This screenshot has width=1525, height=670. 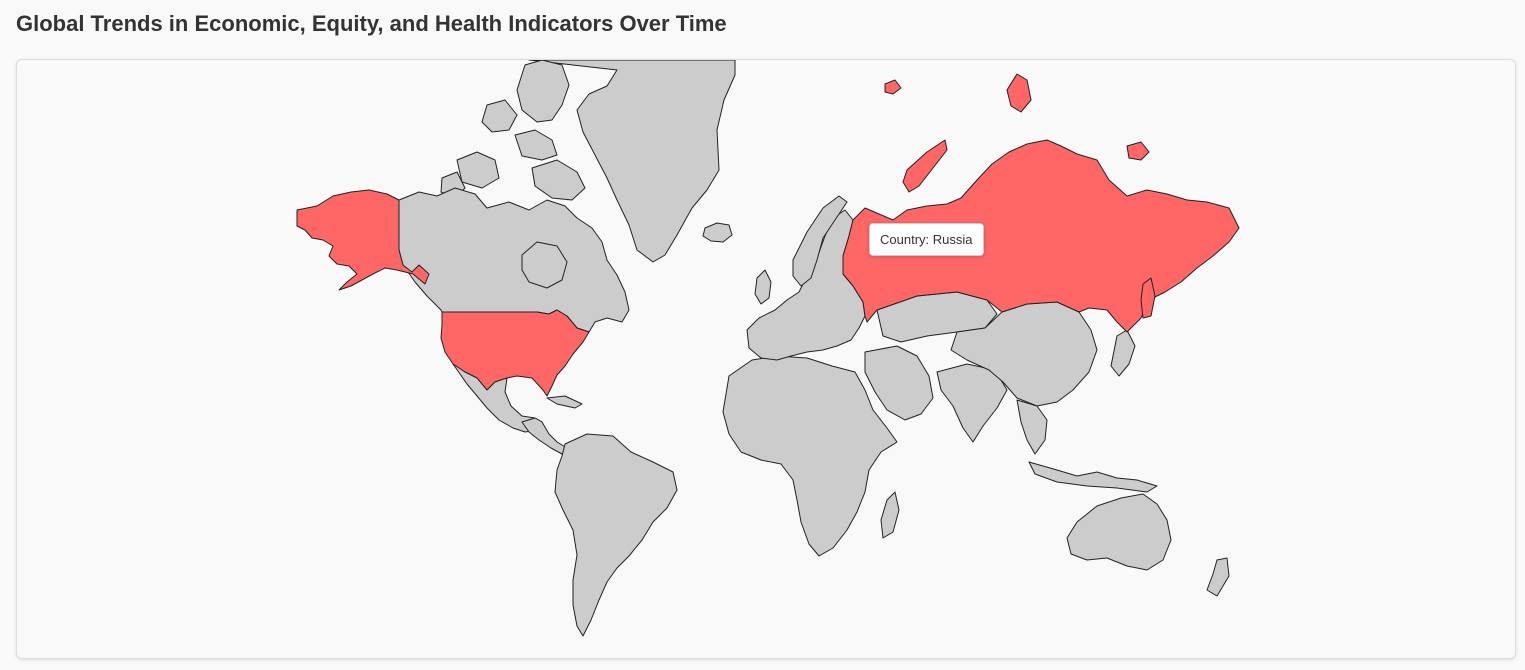 I want to click on country-united-kingdom, so click(x=763, y=287).